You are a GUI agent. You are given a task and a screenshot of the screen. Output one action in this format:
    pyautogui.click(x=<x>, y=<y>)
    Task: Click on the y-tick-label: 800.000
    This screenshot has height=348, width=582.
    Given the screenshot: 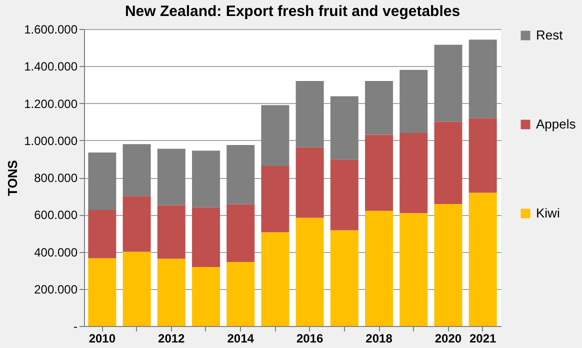 What is the action you would take?
    pyautogui.click(x=56, y=178)
    